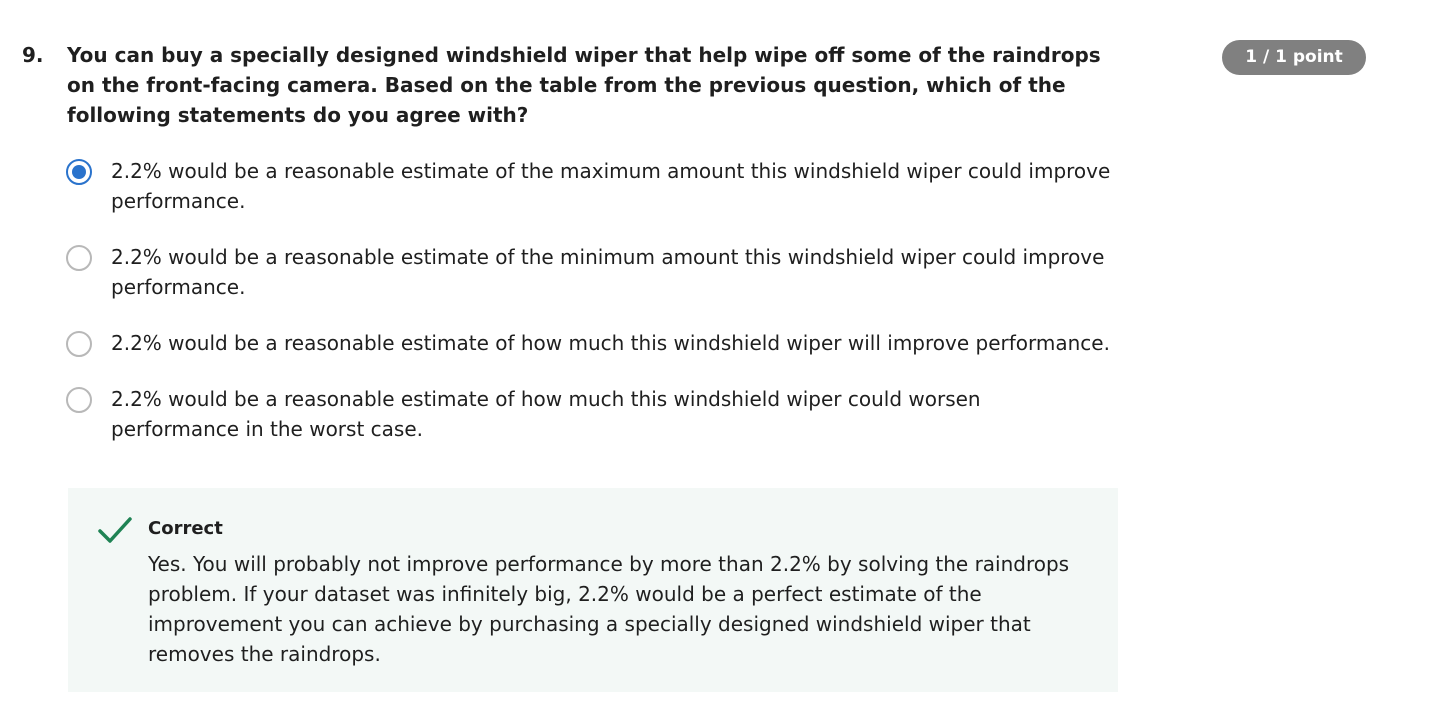 The image size is (1440, 728). I want to click on radio-button-selected, so click(79, 172).